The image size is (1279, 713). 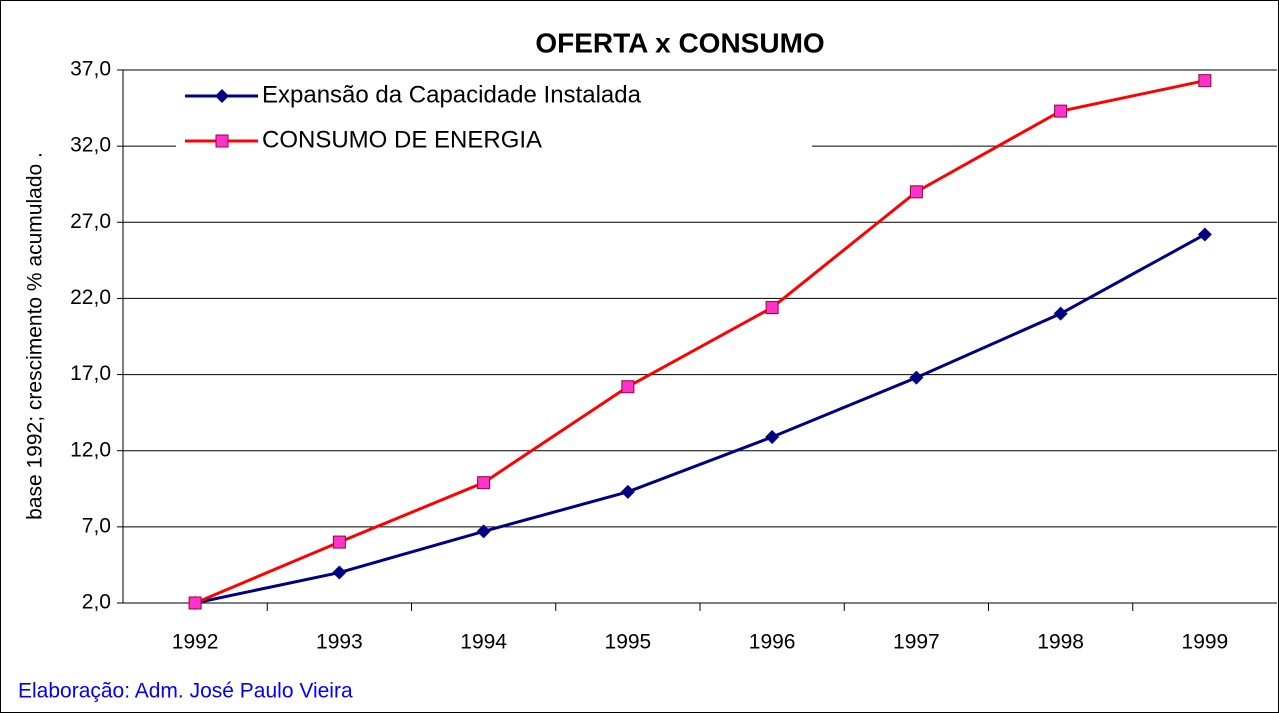 I want to click on x-tick-label: 1999, so click(x=1205, y=642).